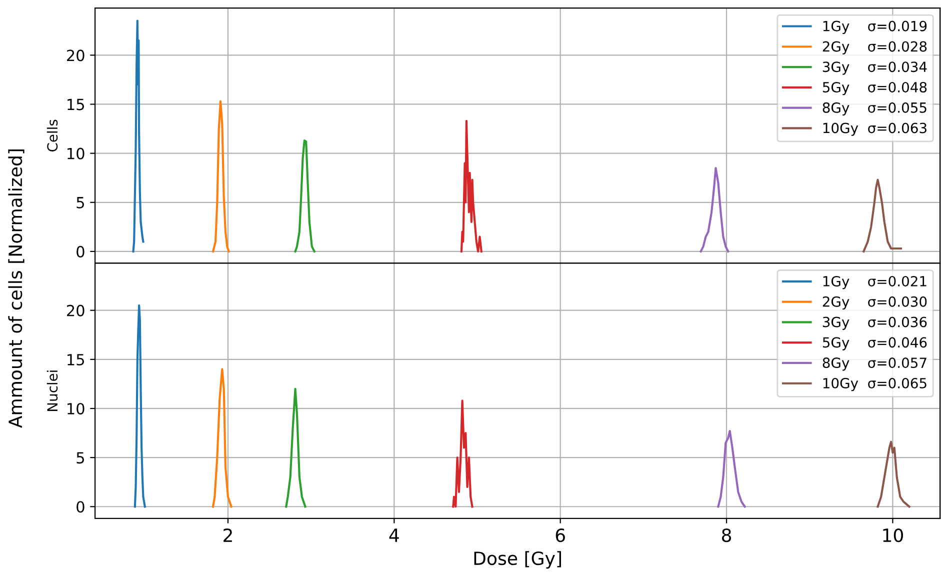  Describe the element at coordinates (874, 47) in the screenshot. I see `legend-label: 2Gy σ=0.028` at that location.